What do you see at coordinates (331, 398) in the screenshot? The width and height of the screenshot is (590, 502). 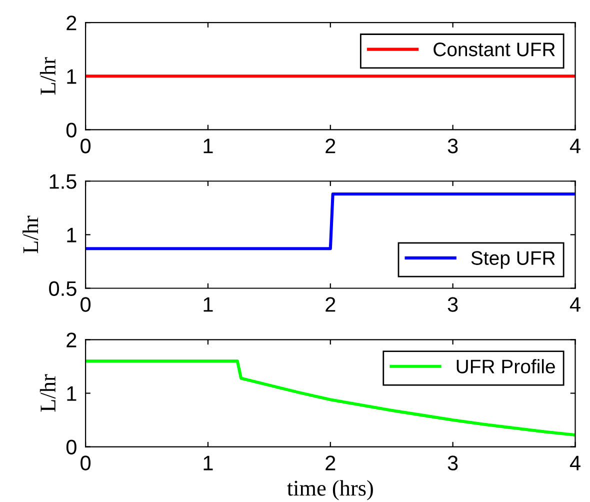 I see `line-series` at bounding box center [331, 398].